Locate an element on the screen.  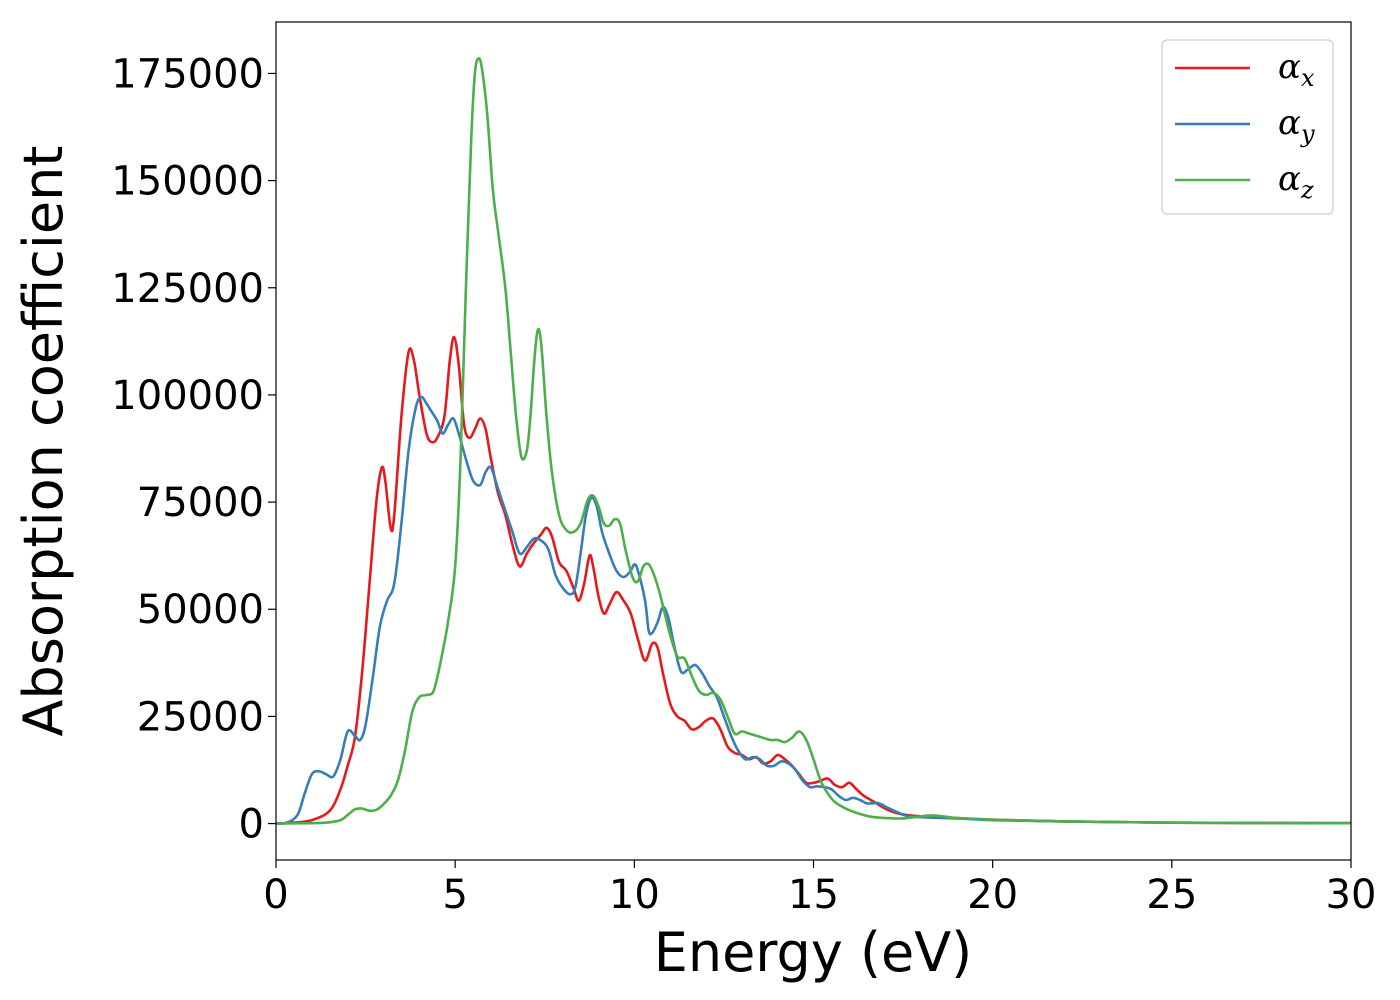
y-tick-label: 125000 is located at coordinates (187, 289).